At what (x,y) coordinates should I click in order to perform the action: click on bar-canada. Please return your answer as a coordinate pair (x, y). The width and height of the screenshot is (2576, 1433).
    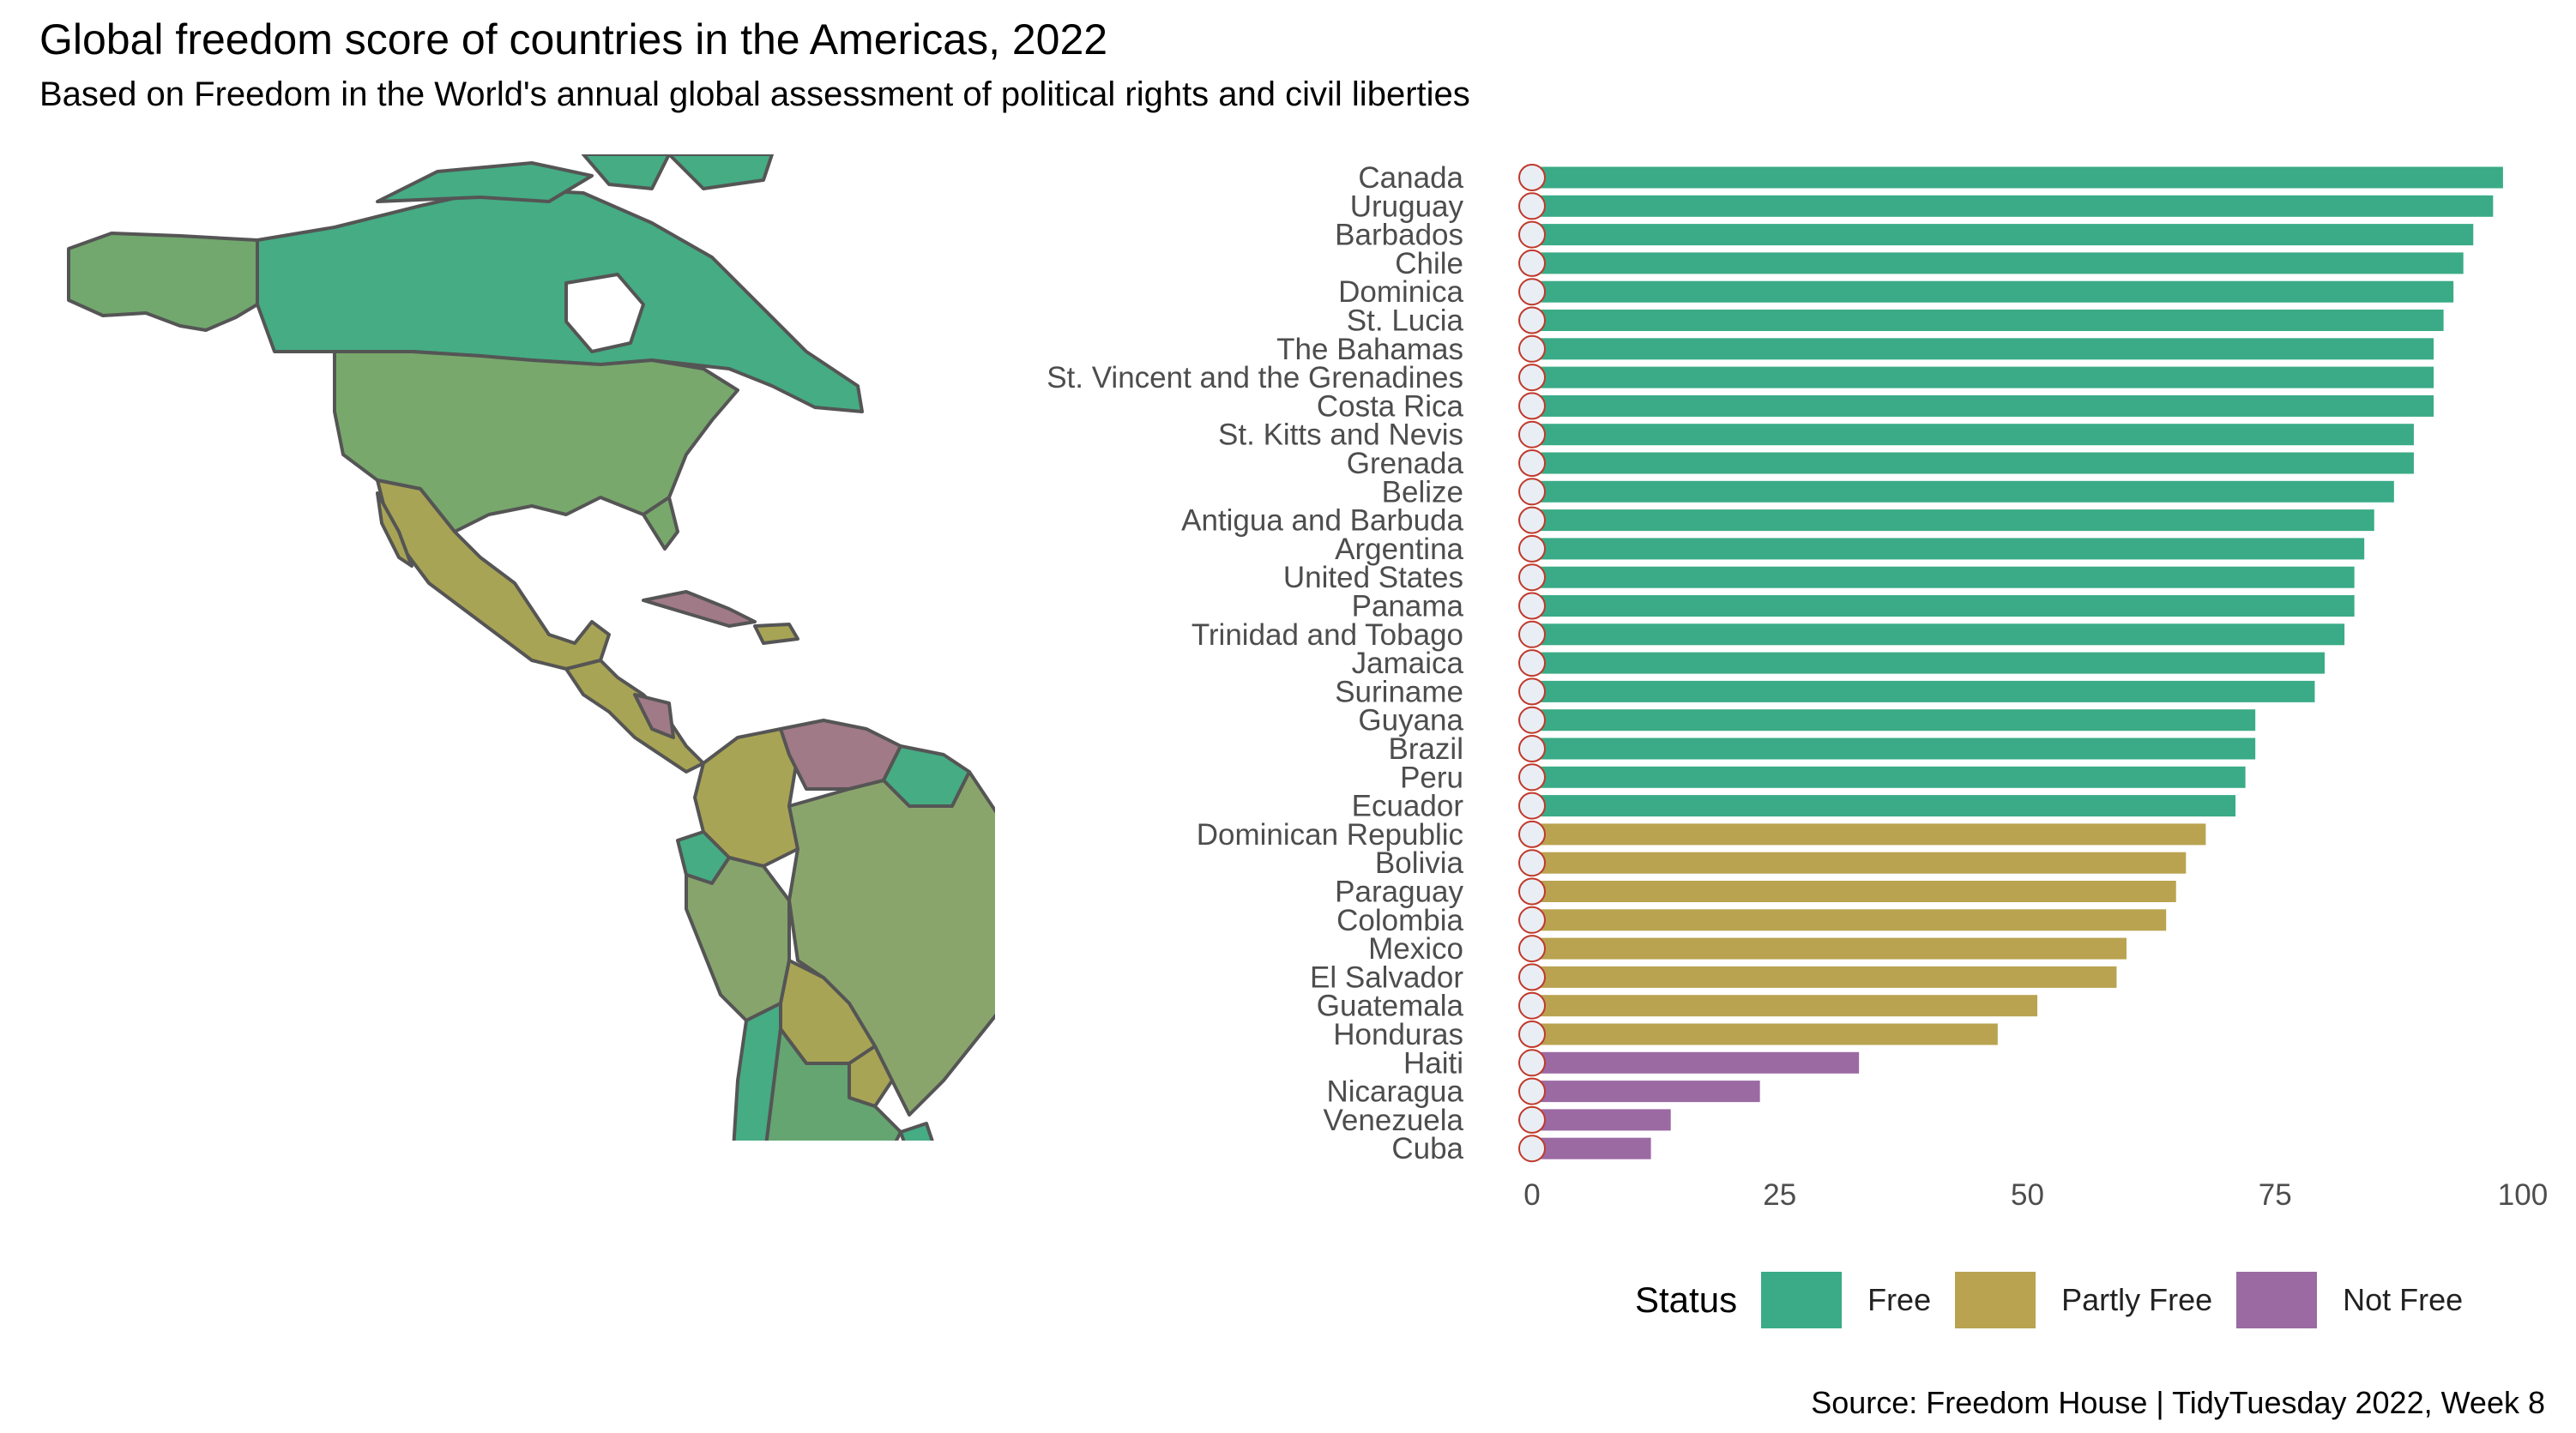
    Looking at the image, I should click on (2017, 177).